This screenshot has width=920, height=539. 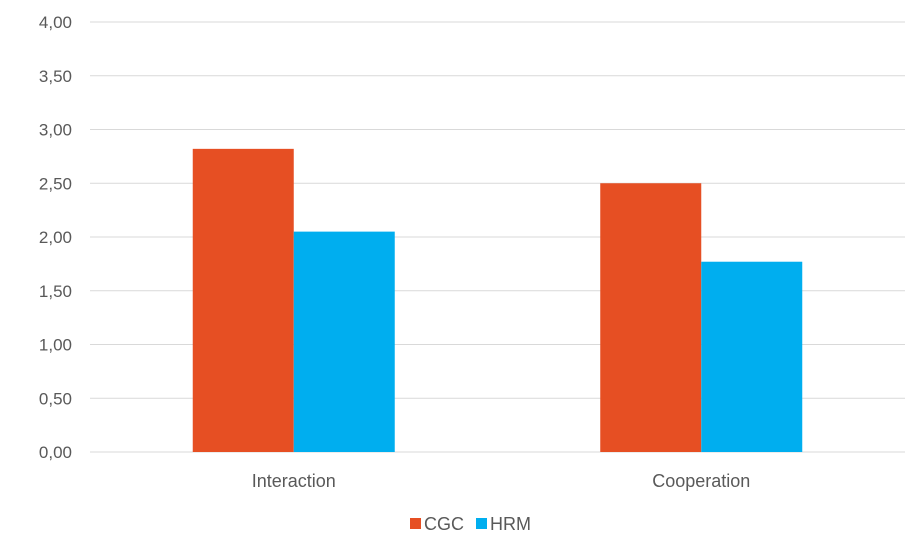 I want to click on y-tick-label: 1,50, so click(x=55, y=291).